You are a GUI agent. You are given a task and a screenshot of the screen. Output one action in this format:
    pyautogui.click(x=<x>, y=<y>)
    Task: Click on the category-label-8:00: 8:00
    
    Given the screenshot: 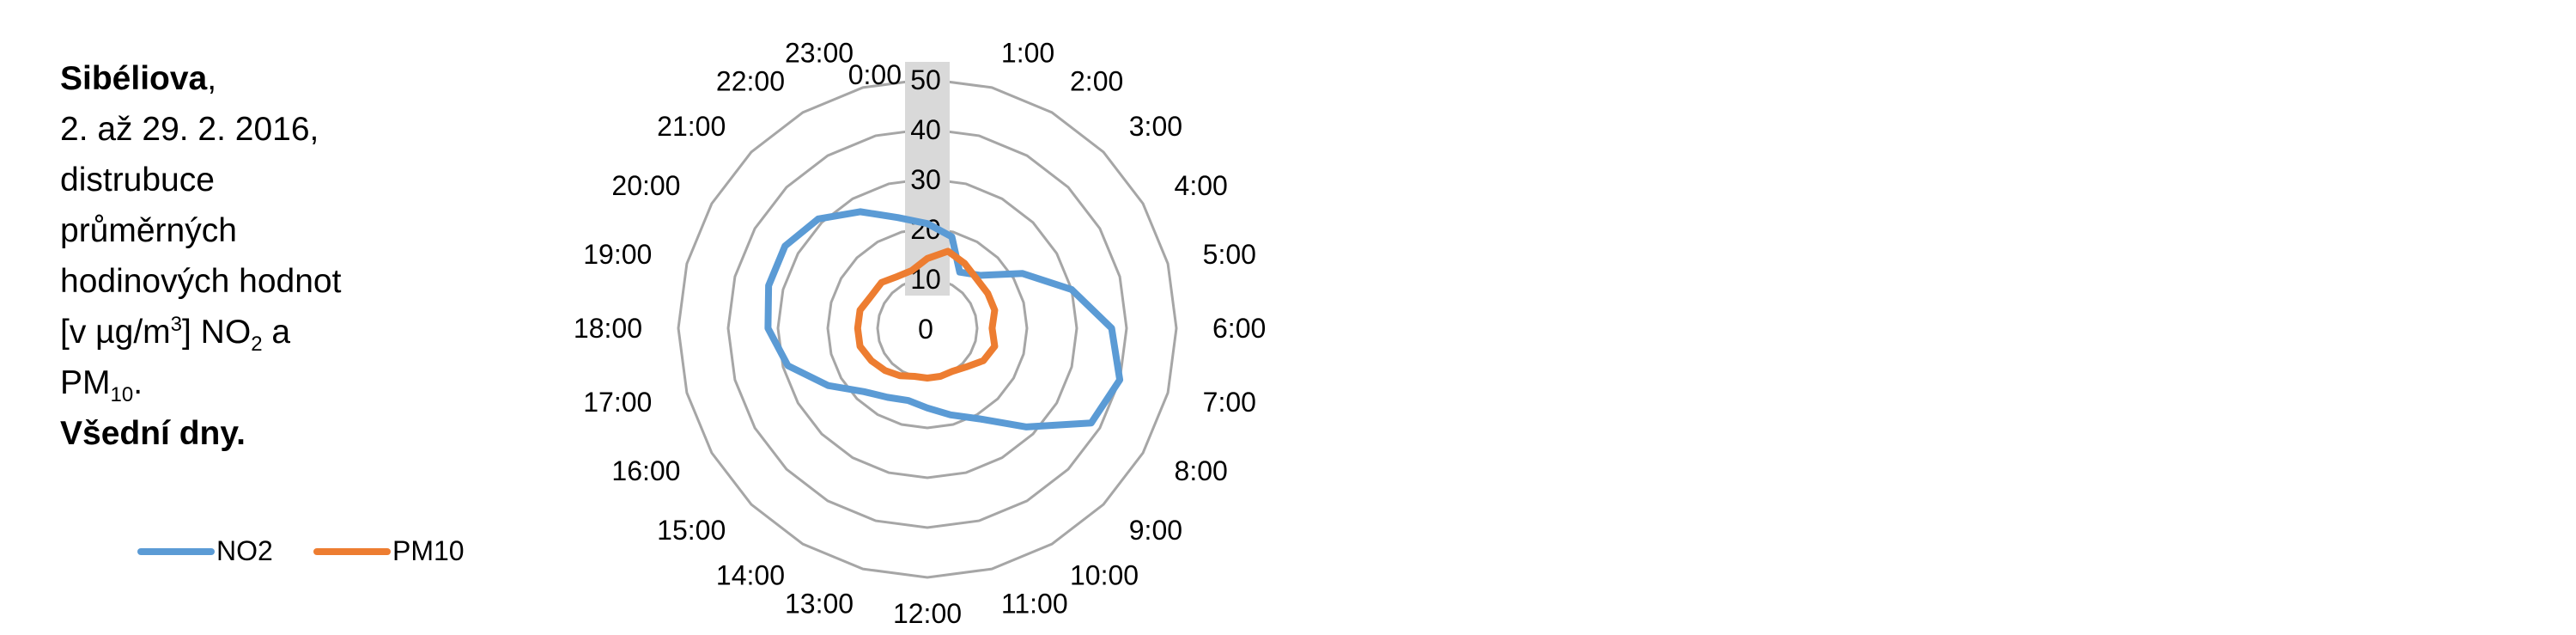 What is the action you would take?
    pyautogui.click(x=1202, y=471)
    